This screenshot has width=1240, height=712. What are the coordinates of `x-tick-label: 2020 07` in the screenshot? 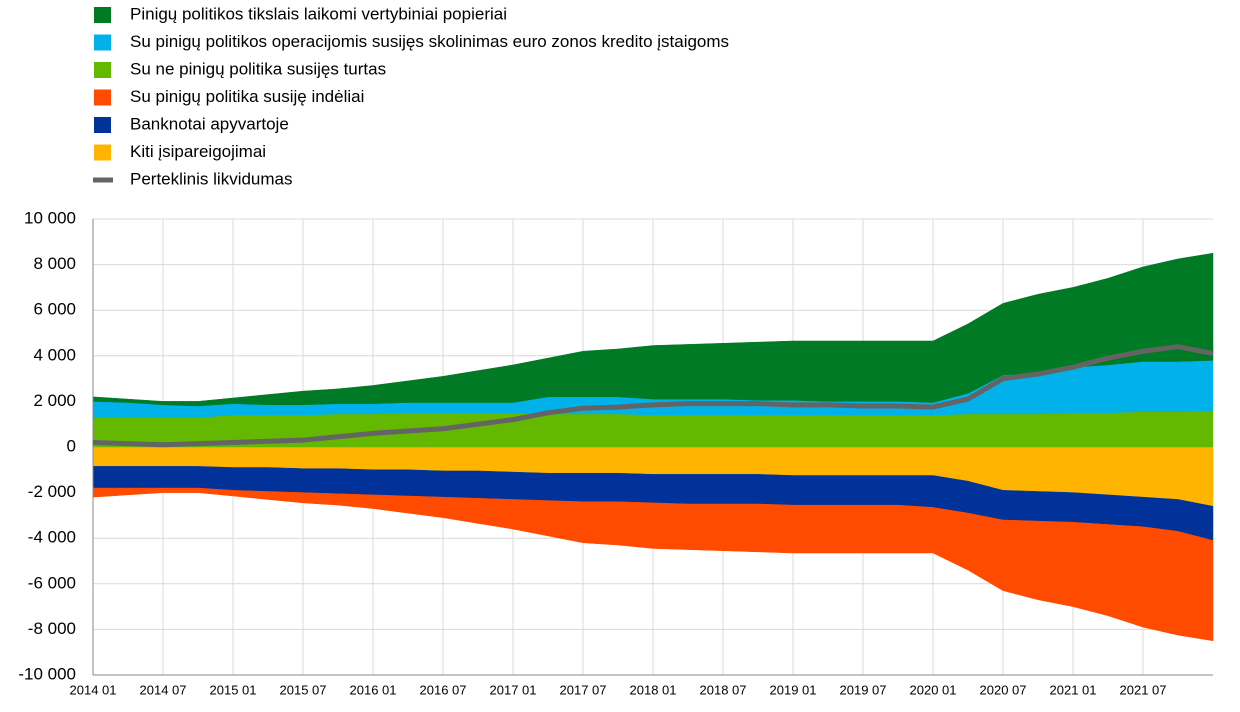 It's located at (1003, 689).